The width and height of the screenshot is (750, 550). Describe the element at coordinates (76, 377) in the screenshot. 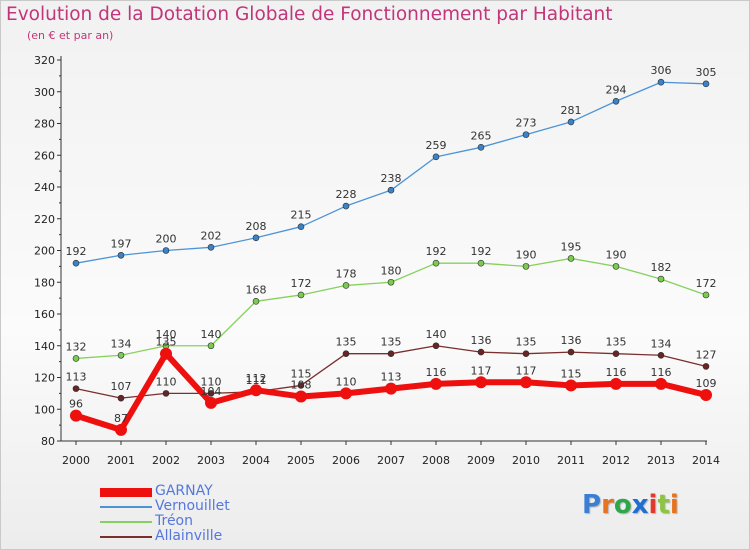

I see `data-label-allainville: 113` at that location.